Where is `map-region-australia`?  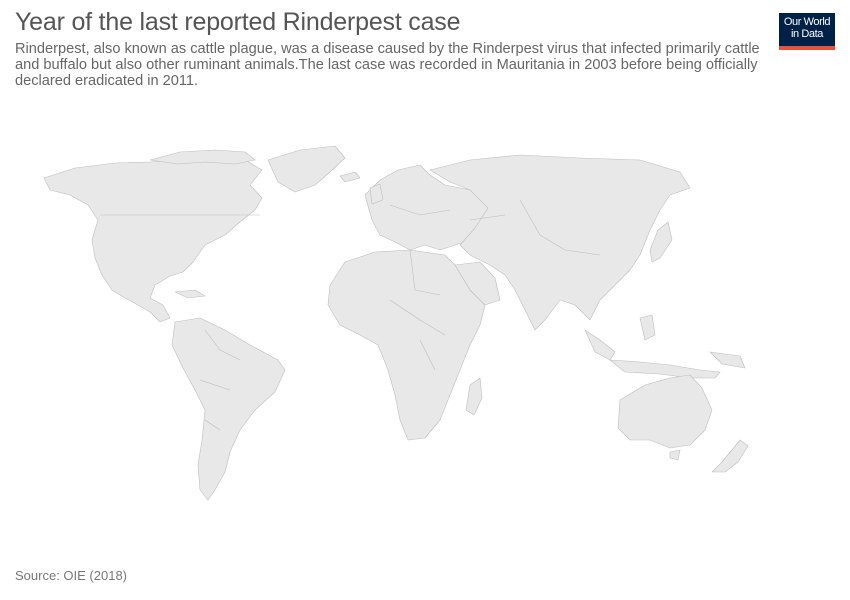 map-region-australia is located at coordinates (665, 411).